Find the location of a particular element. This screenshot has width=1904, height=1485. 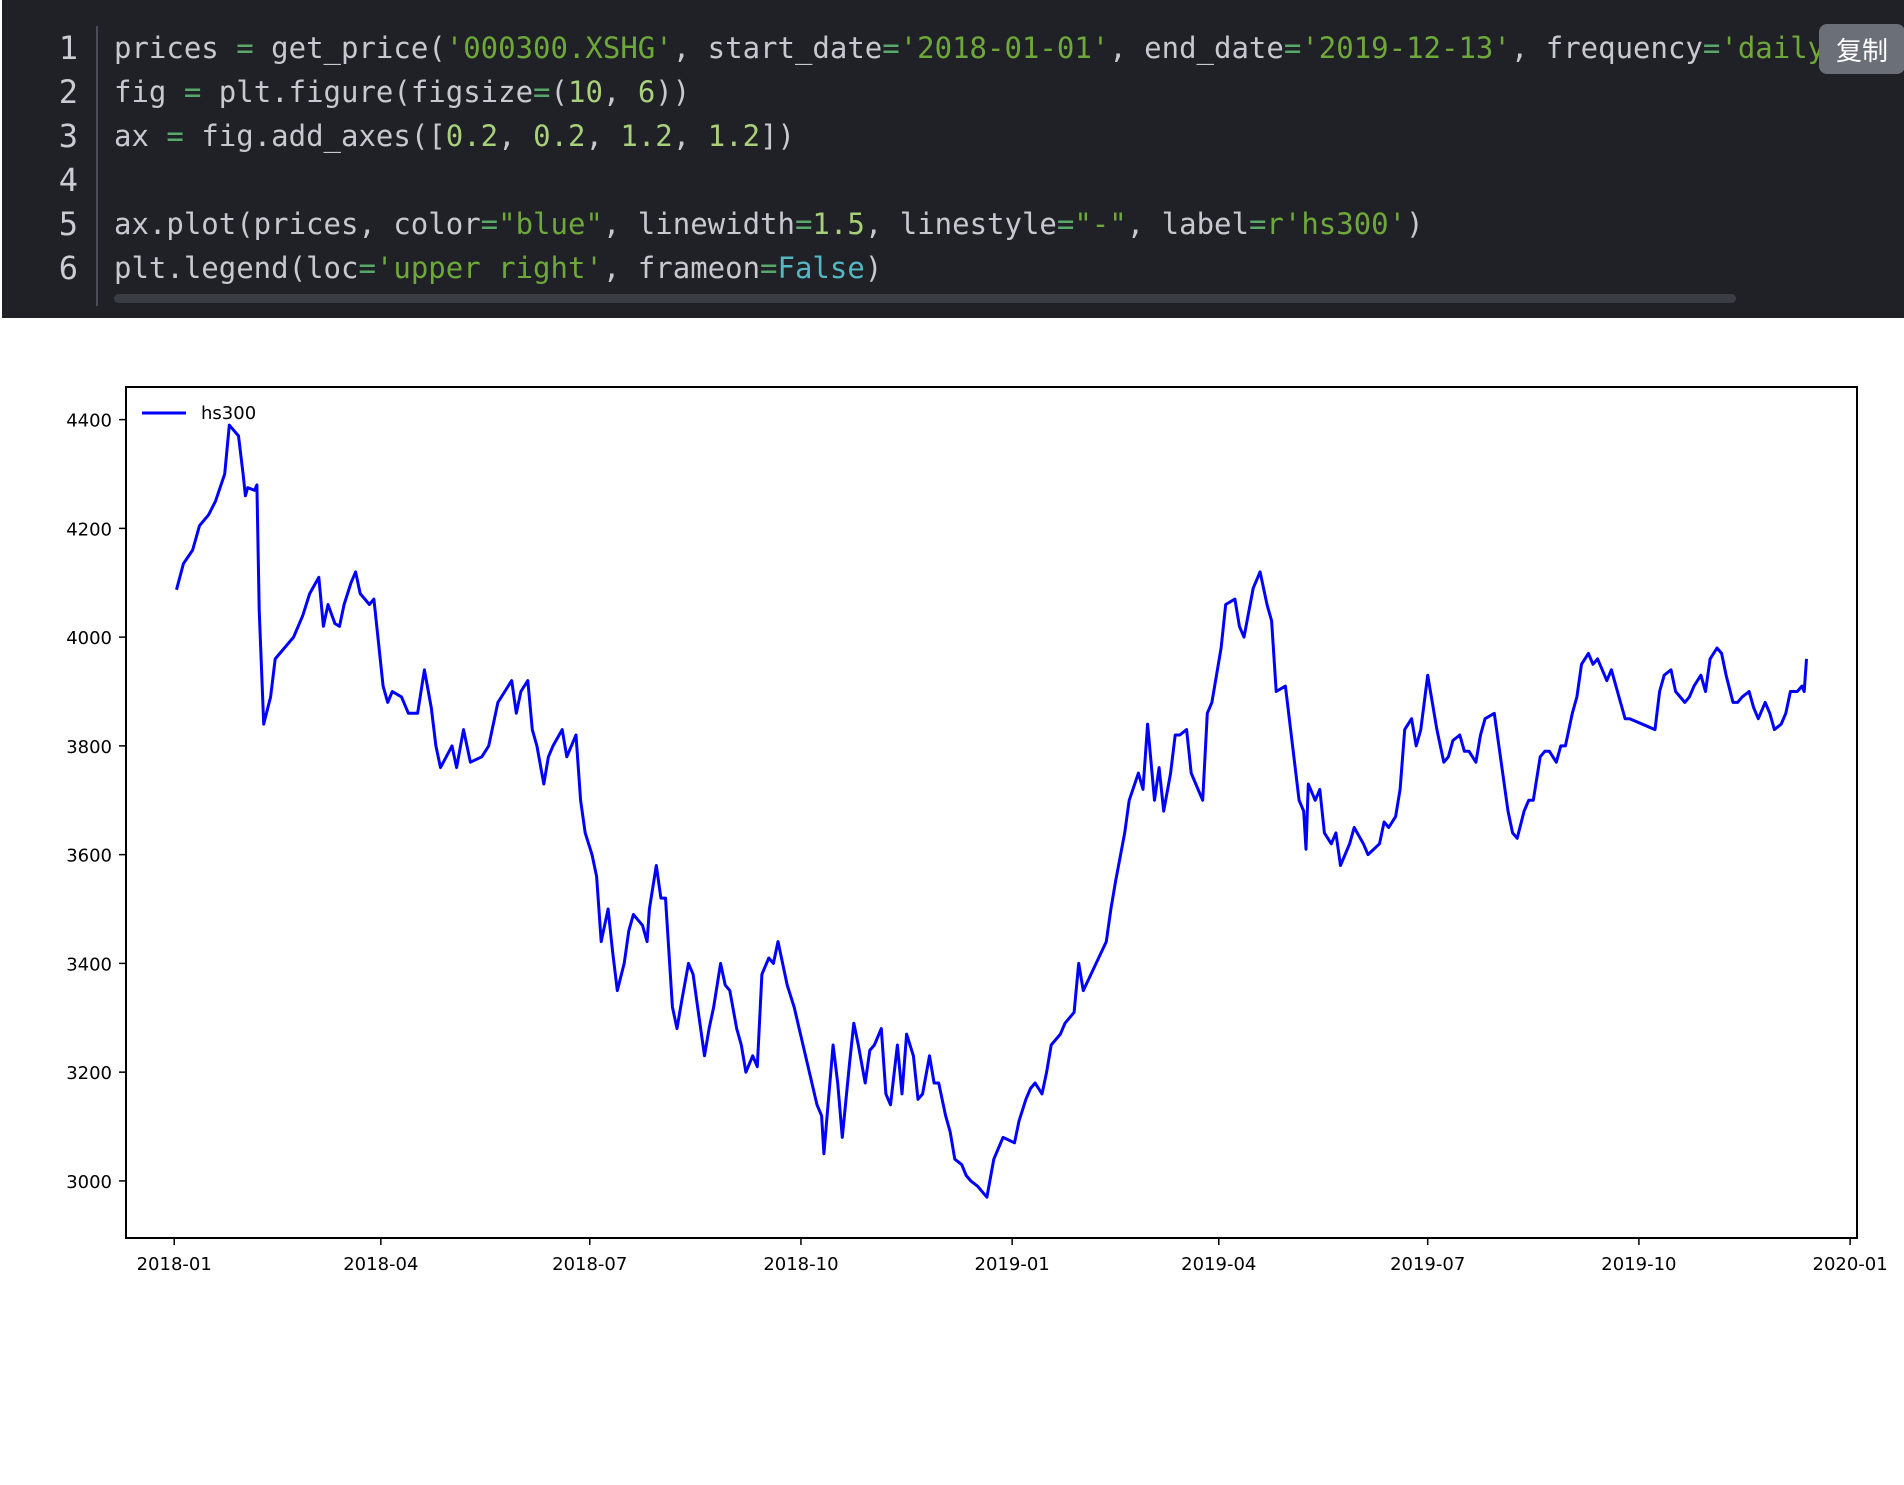

code-token: 10 is located at coordinates (585, 92).